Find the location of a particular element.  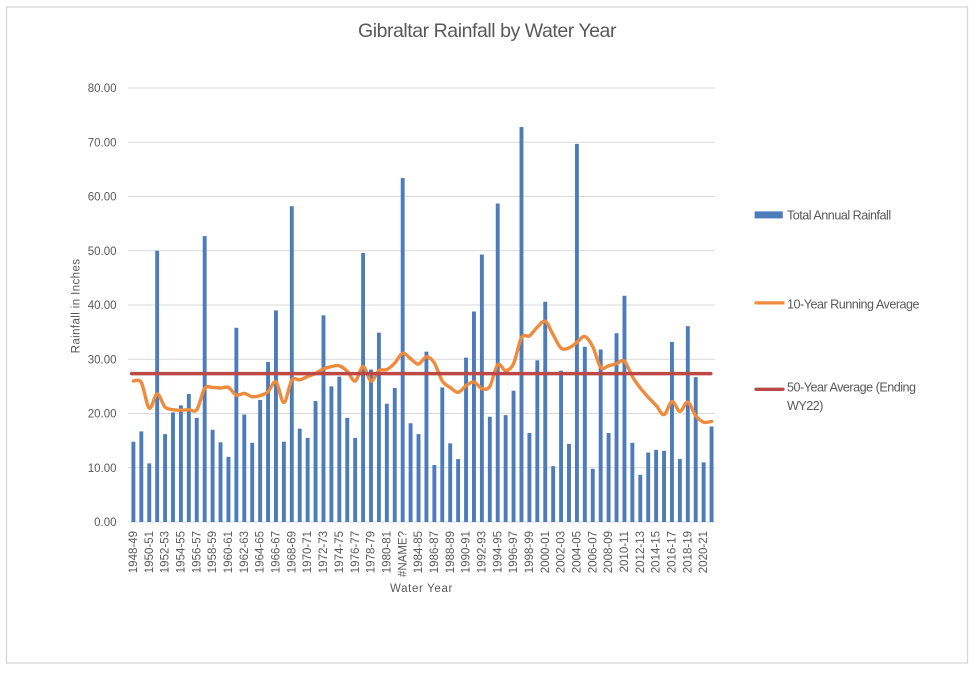

svg-text: 40.00 is located at coordinates (102, 306).